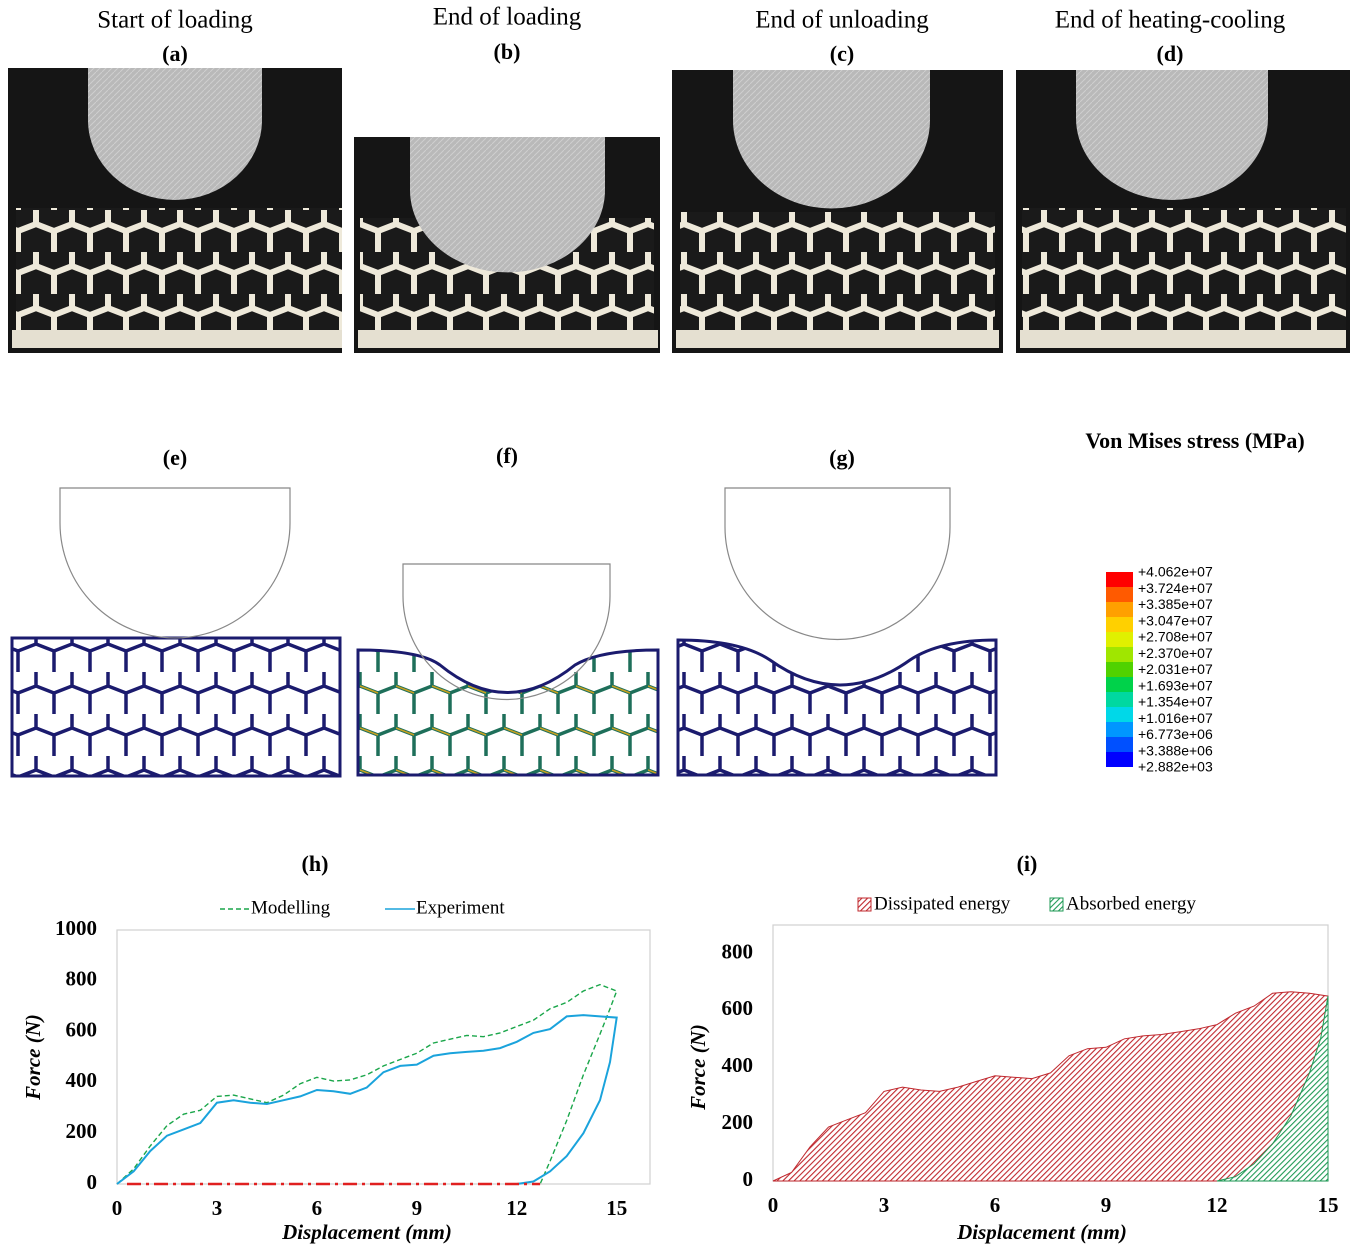  I want to click on photo-title: End of loading, so click(507, 17).